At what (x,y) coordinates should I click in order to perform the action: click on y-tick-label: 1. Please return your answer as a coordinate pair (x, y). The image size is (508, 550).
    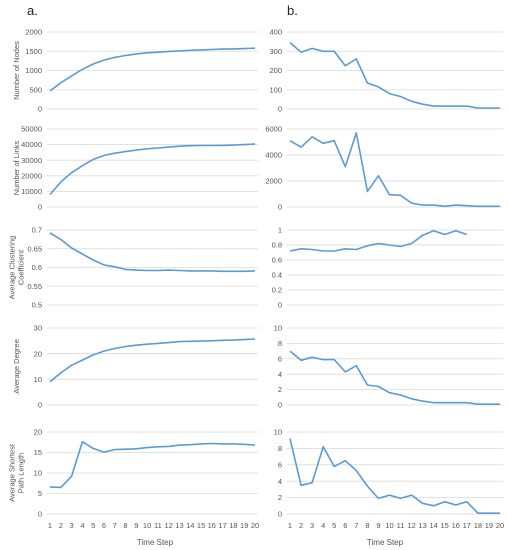
    Looking at the image, I should click on (280, 230).